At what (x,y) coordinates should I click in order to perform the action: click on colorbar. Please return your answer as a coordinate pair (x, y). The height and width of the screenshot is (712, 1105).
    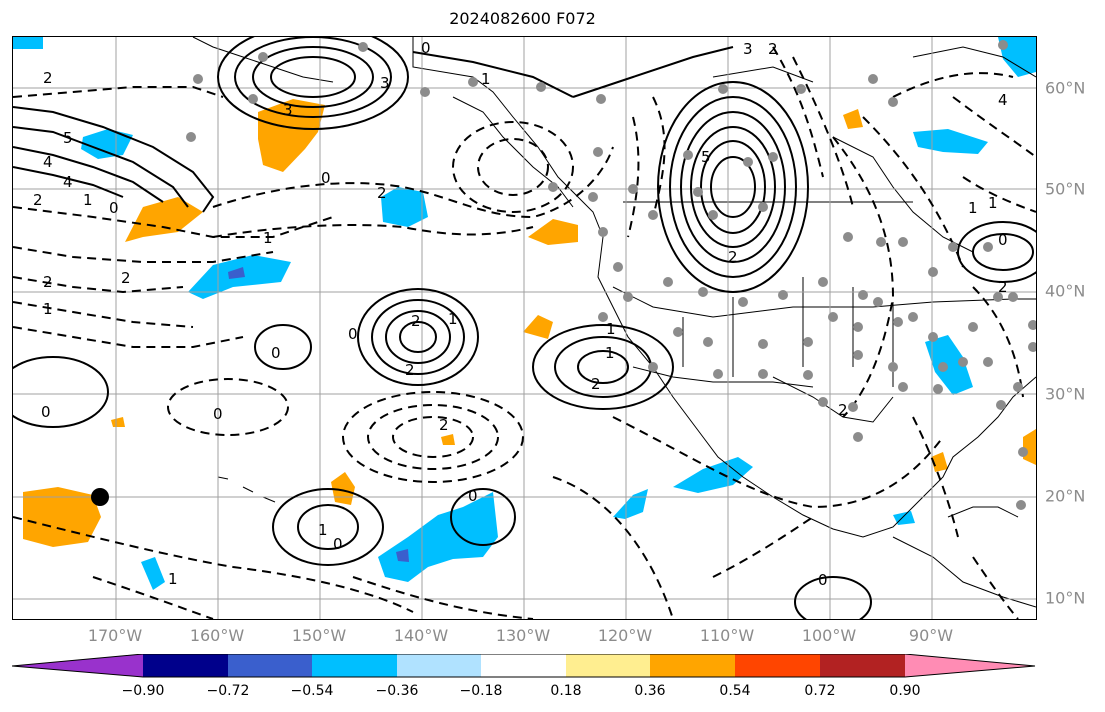
    Looking at the image, I should click on (524, 666).